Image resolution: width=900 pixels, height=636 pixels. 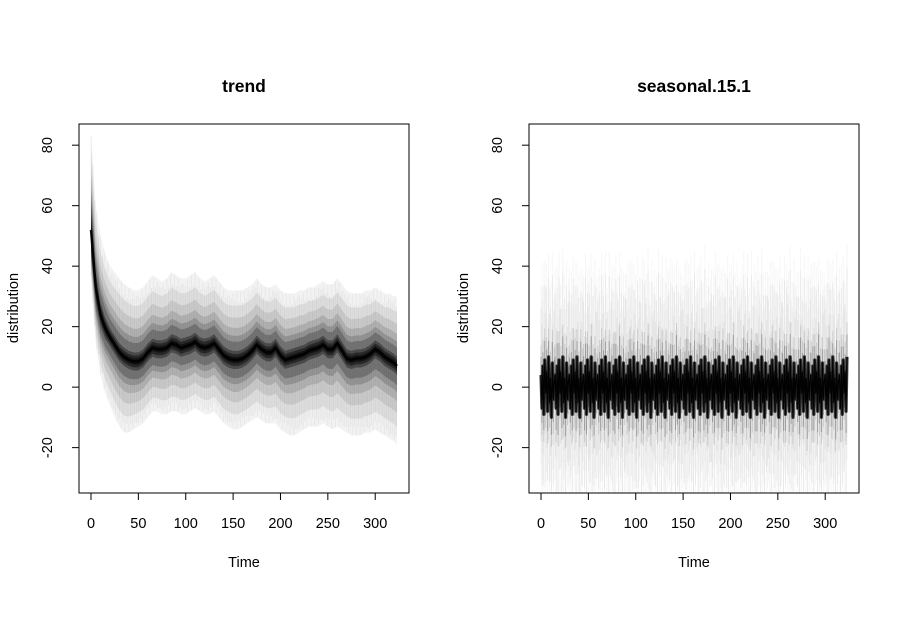 What do you see at coordinates (186, 524) in the screenshot?
I see `trend-x-tick-label: 100` at bounding box center [186, 524].